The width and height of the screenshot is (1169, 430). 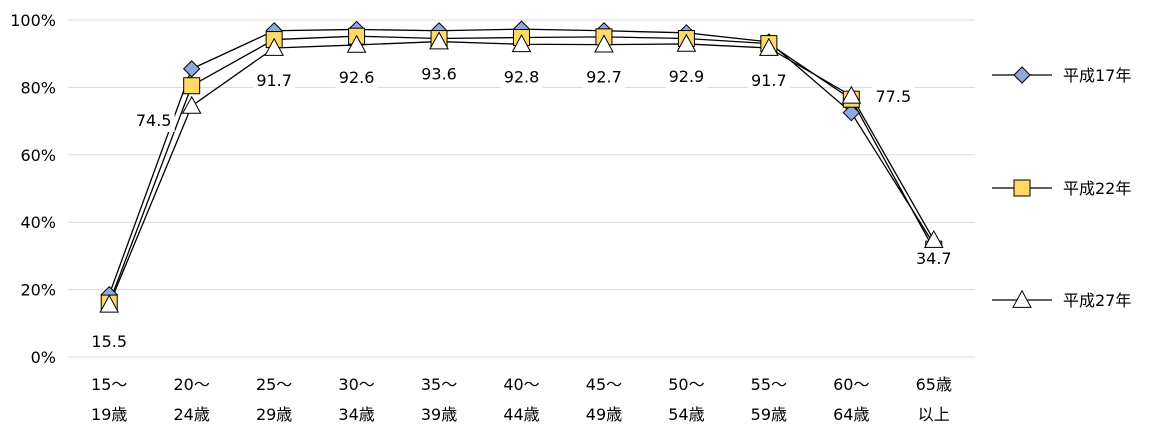 I want to click on x-tick-label: 44歳, so click(x=521, y=414).